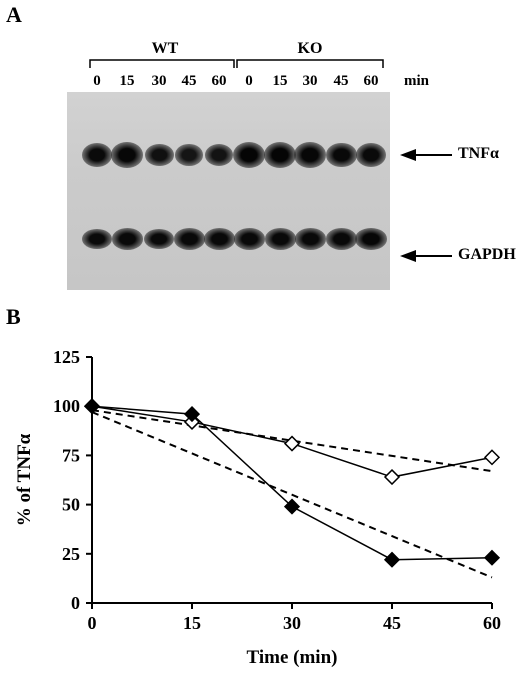 Image resolution: width=520 pixels, height=686 pixels. I want to click on wt-bracket, so click(162, 63).